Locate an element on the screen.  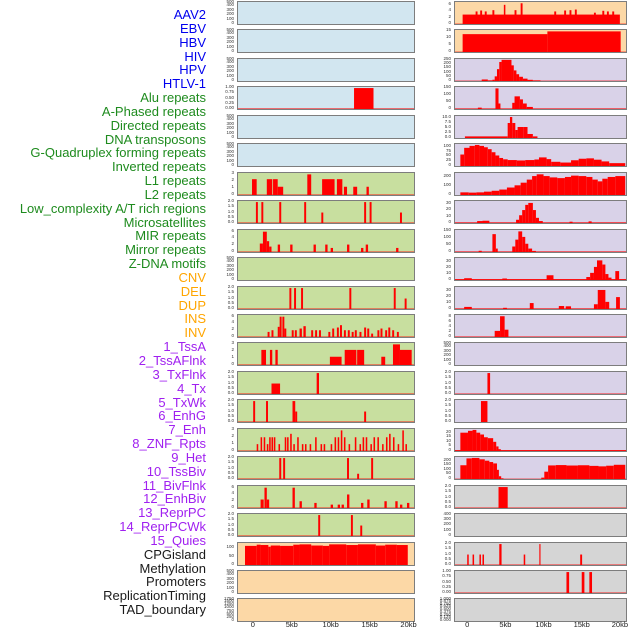
row-label: INS is located at coordinates (195, 319).